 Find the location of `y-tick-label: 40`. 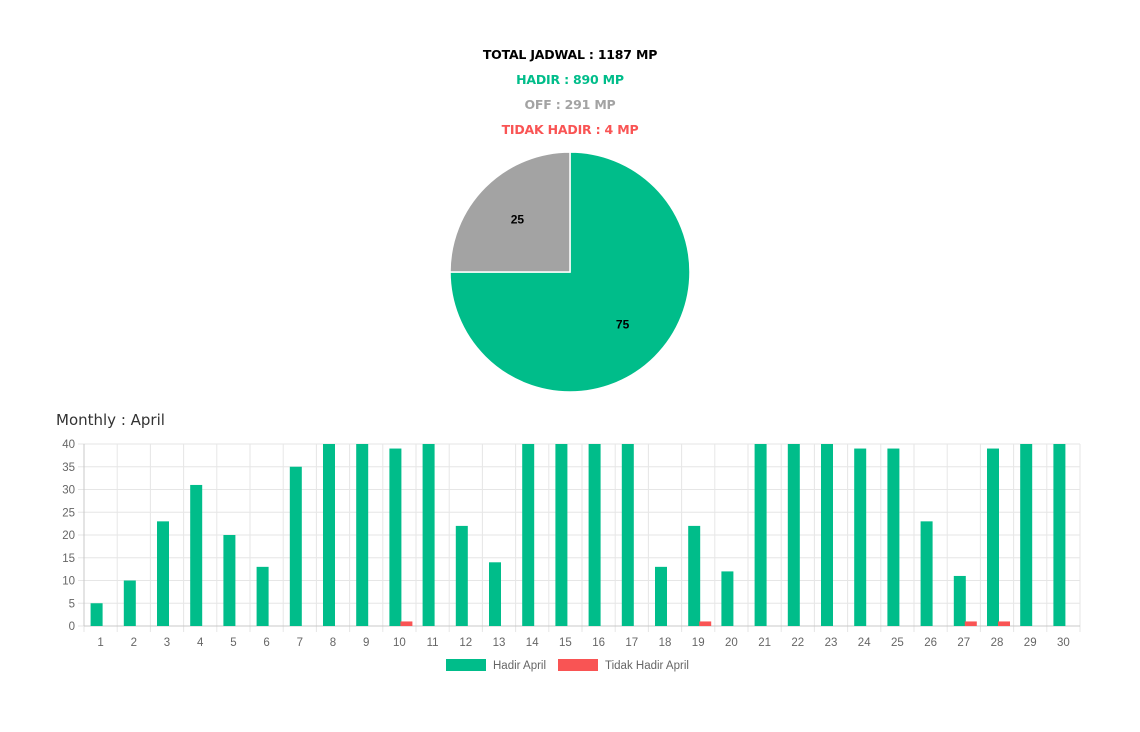

y-tick-label: 40 is located at coordinates (68, 445).